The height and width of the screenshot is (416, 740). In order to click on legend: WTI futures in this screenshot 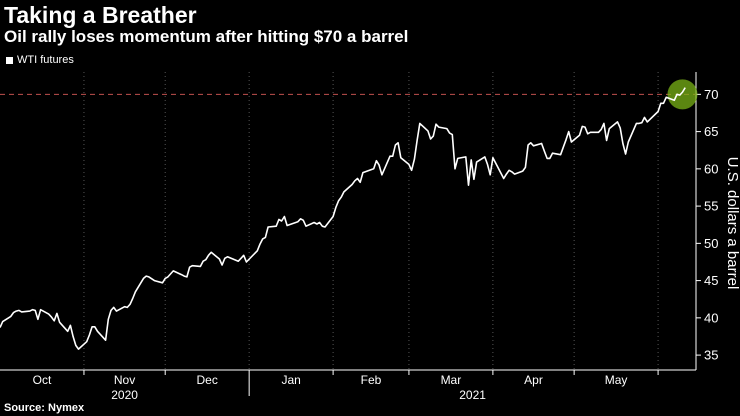, I will do `click(40, 60)`.